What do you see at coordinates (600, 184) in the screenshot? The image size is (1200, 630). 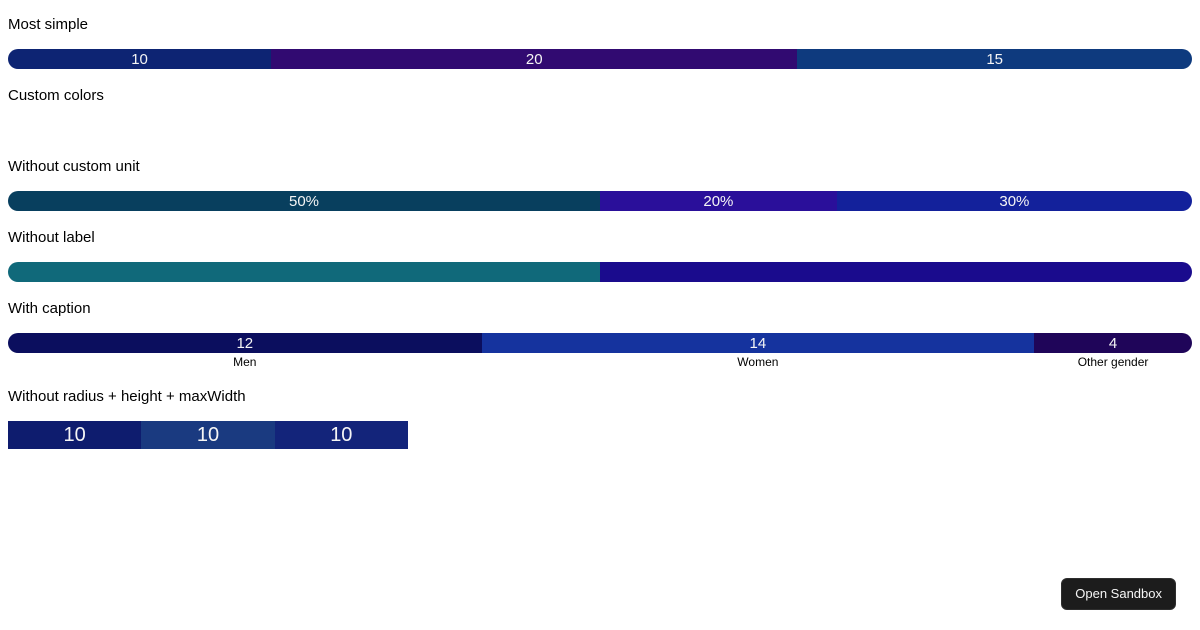 I see `chart-section: Without custom unit 50% 20% 30%` at bounding box center [600, 184].